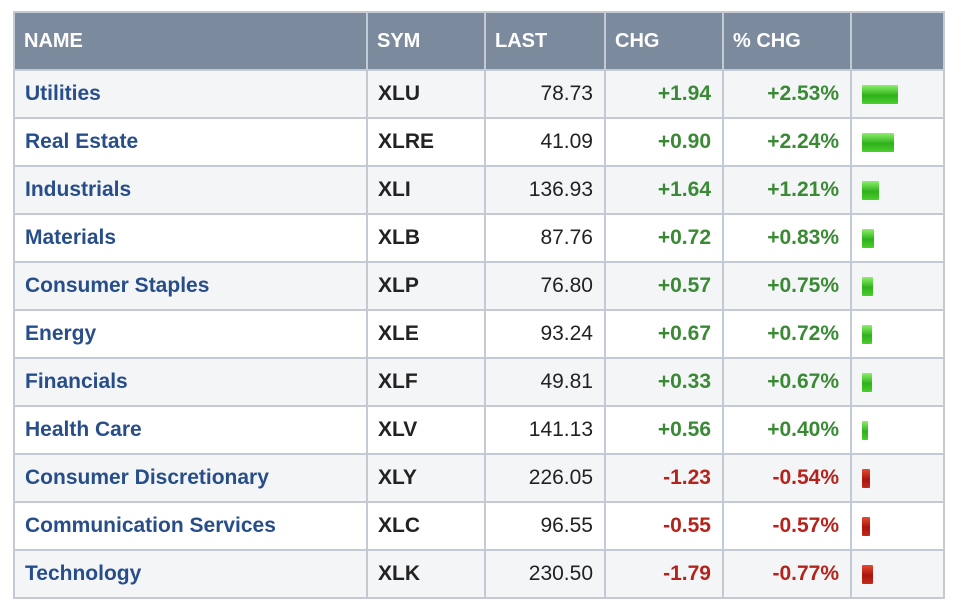  Describe the element at coordinates (787, 94) in the screenshot. I see `percent-change-cell: +2.53%` at that location.